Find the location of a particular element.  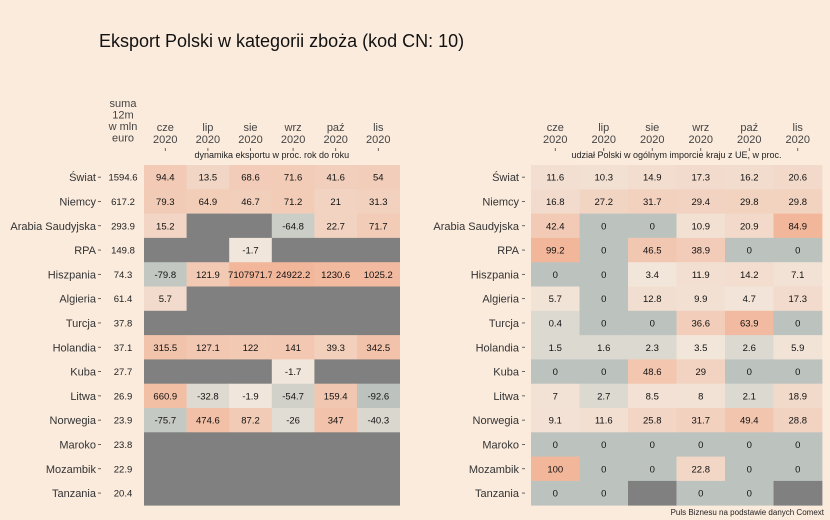

right-cell-value: 36.6 is located at coordinates (701, 323).